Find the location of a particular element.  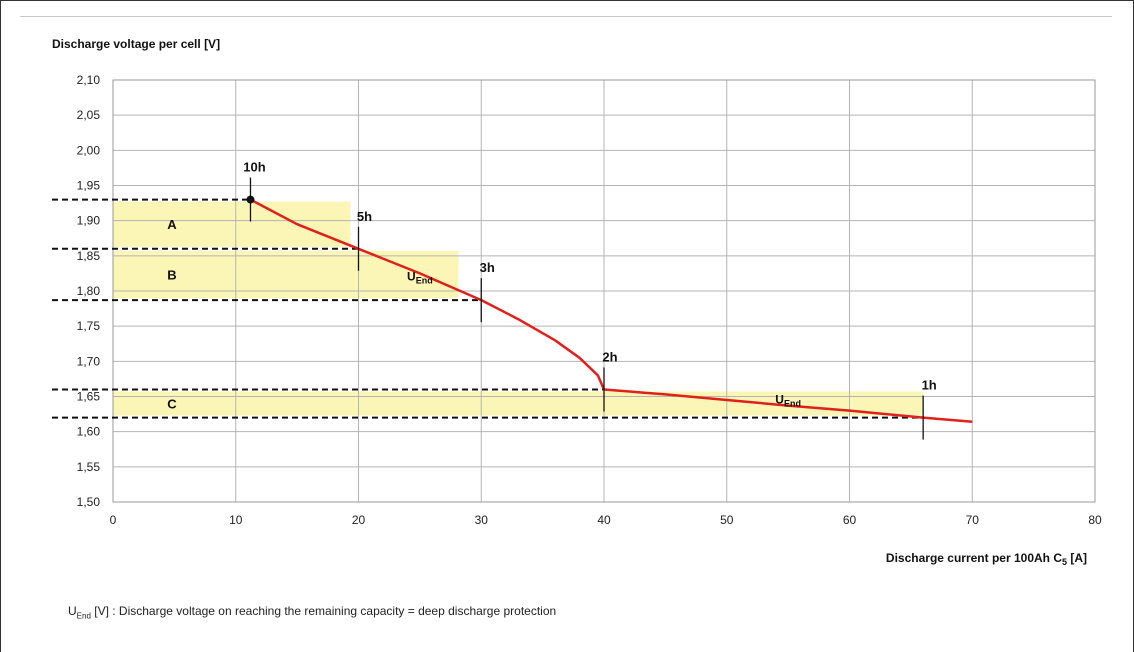

x-tick-label: 10 is located at coordinates (236, 520).